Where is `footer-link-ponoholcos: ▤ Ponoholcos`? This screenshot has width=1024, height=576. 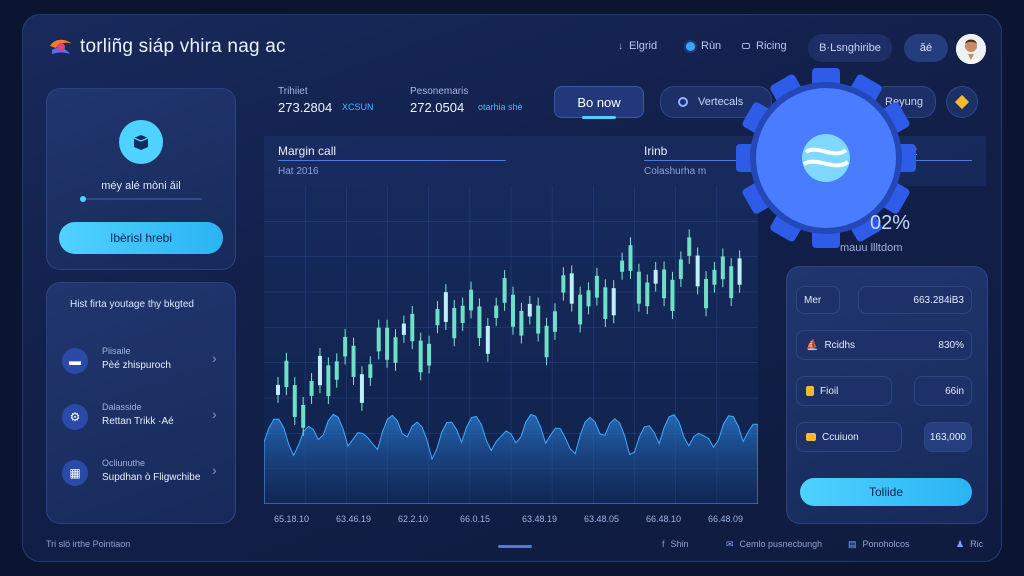
footer-link-ponoholcos: ▤ Ponoholcos is located at coordinates (879, 544).